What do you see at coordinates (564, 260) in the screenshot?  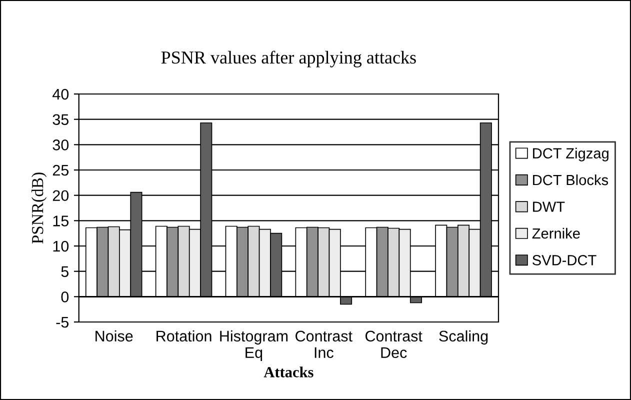 I see `legend-label: SVD-DCT` at bounding box center [564, 260].